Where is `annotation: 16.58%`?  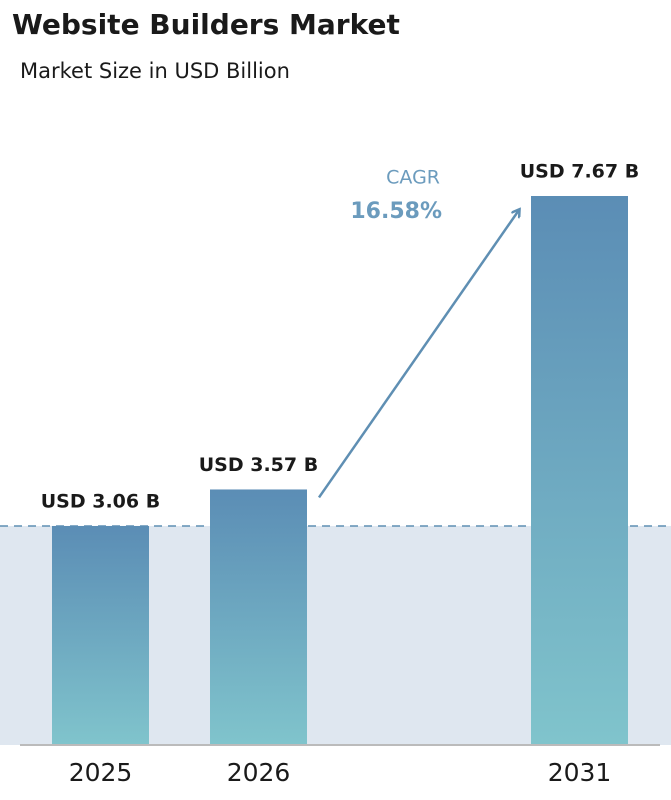
annotation: 16.58% is located at coordinates (396, 211).